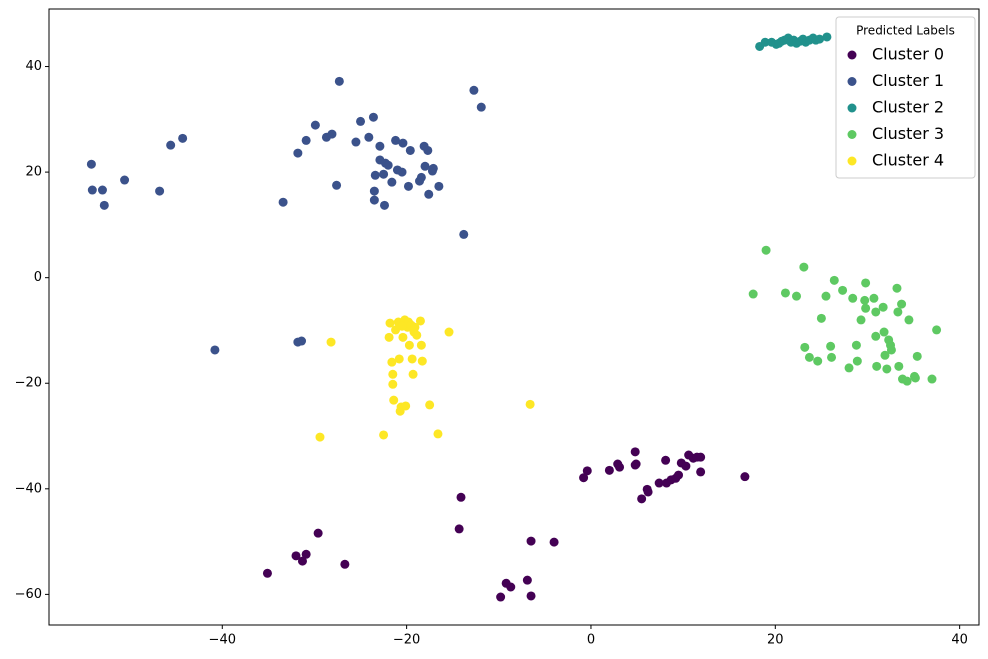 The height and width of the screenshot is (659, 988). I want to click on y-tick-label: 0, so click(38, 277).